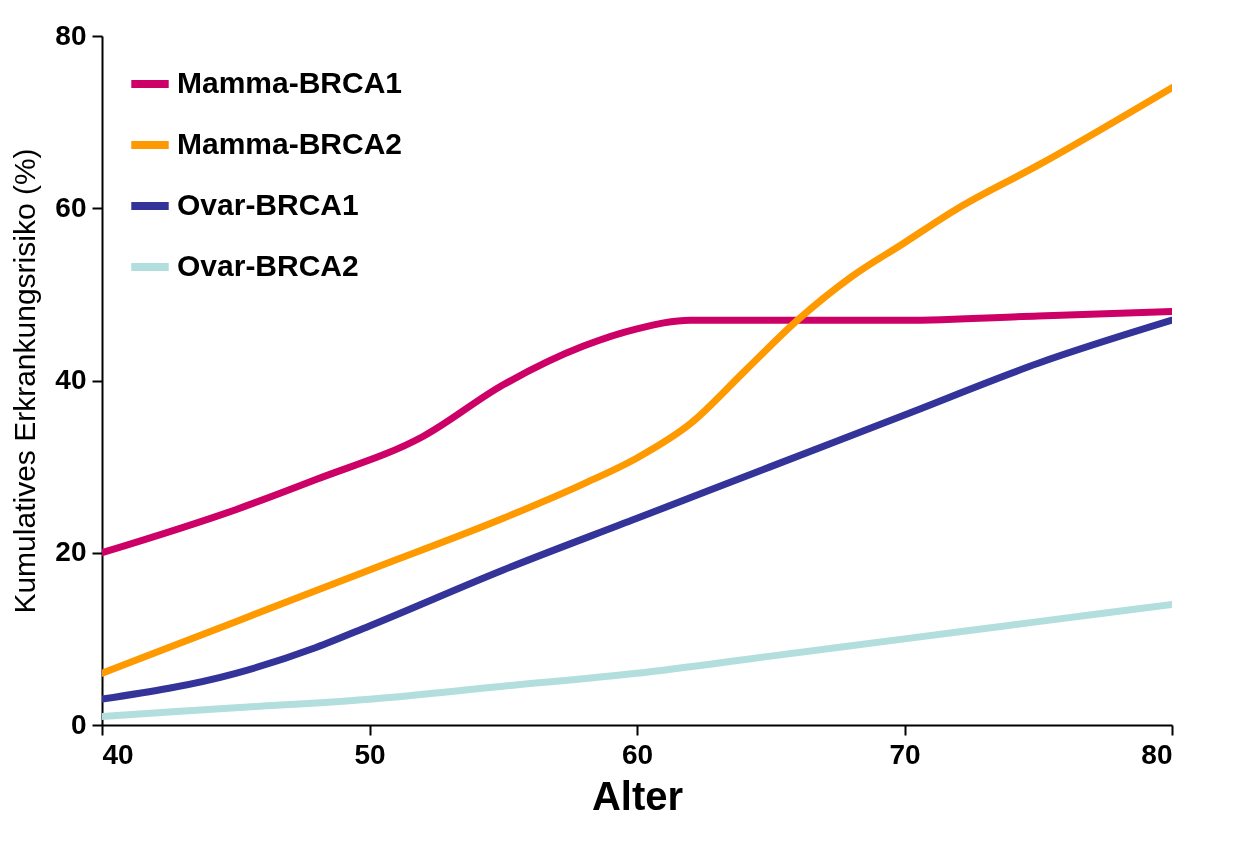 The image size is (1253, 861). What do you see at coordinates (370, 754) in the screenshot?
I see `x-tick-label: 50` at bounding box center [370, 754].